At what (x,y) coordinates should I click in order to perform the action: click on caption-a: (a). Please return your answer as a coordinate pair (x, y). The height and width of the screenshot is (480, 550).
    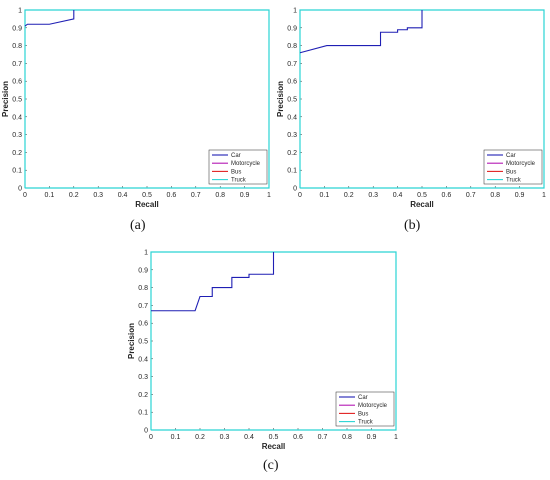
    Looking at the image, I should click on (138, 226).